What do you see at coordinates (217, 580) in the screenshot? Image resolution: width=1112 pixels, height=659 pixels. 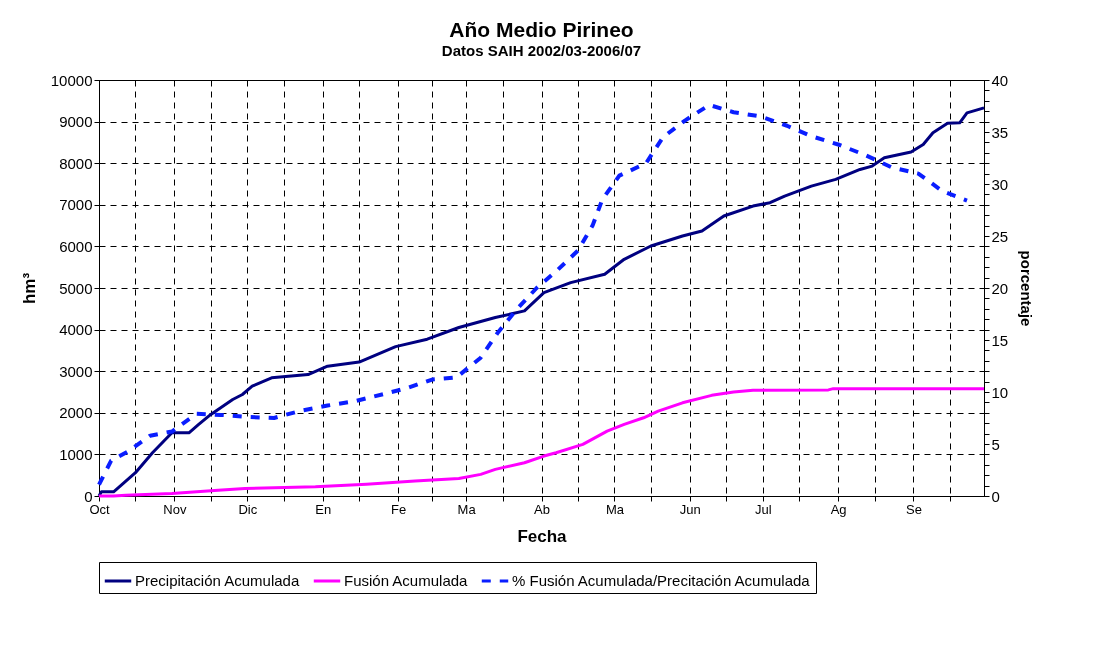 I see `legend-label: Precipitación Acumulada` at bounding box center [217, 580].